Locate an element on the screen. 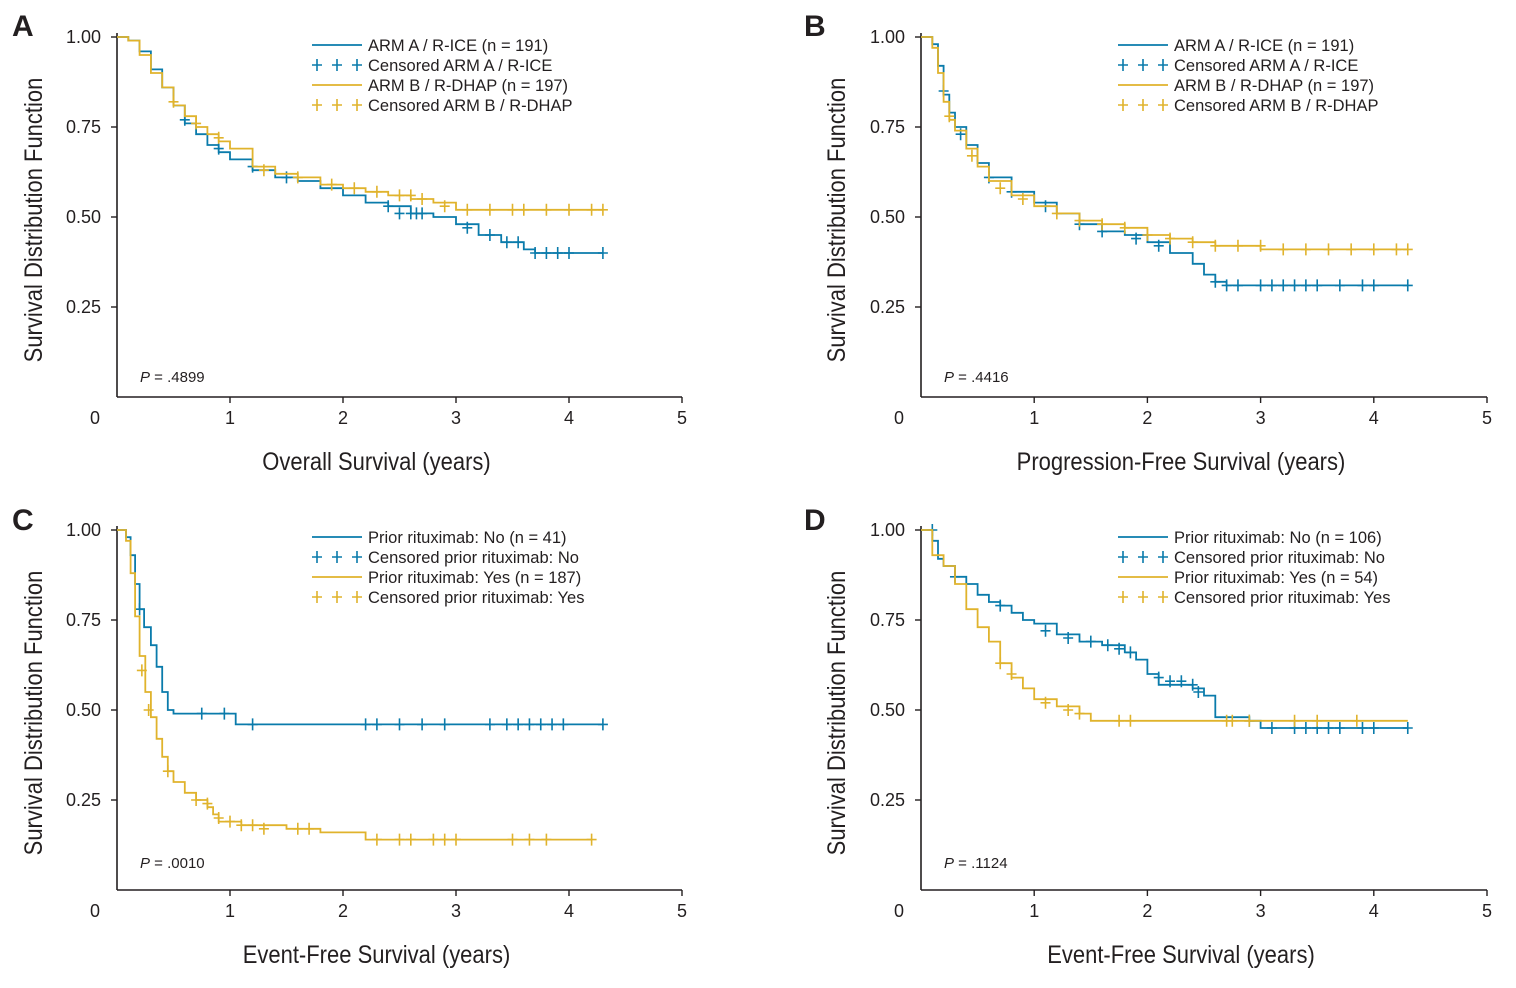 This screenshot has height=988, width=1516. panel-letter: C is located at coordinates (23, 520).